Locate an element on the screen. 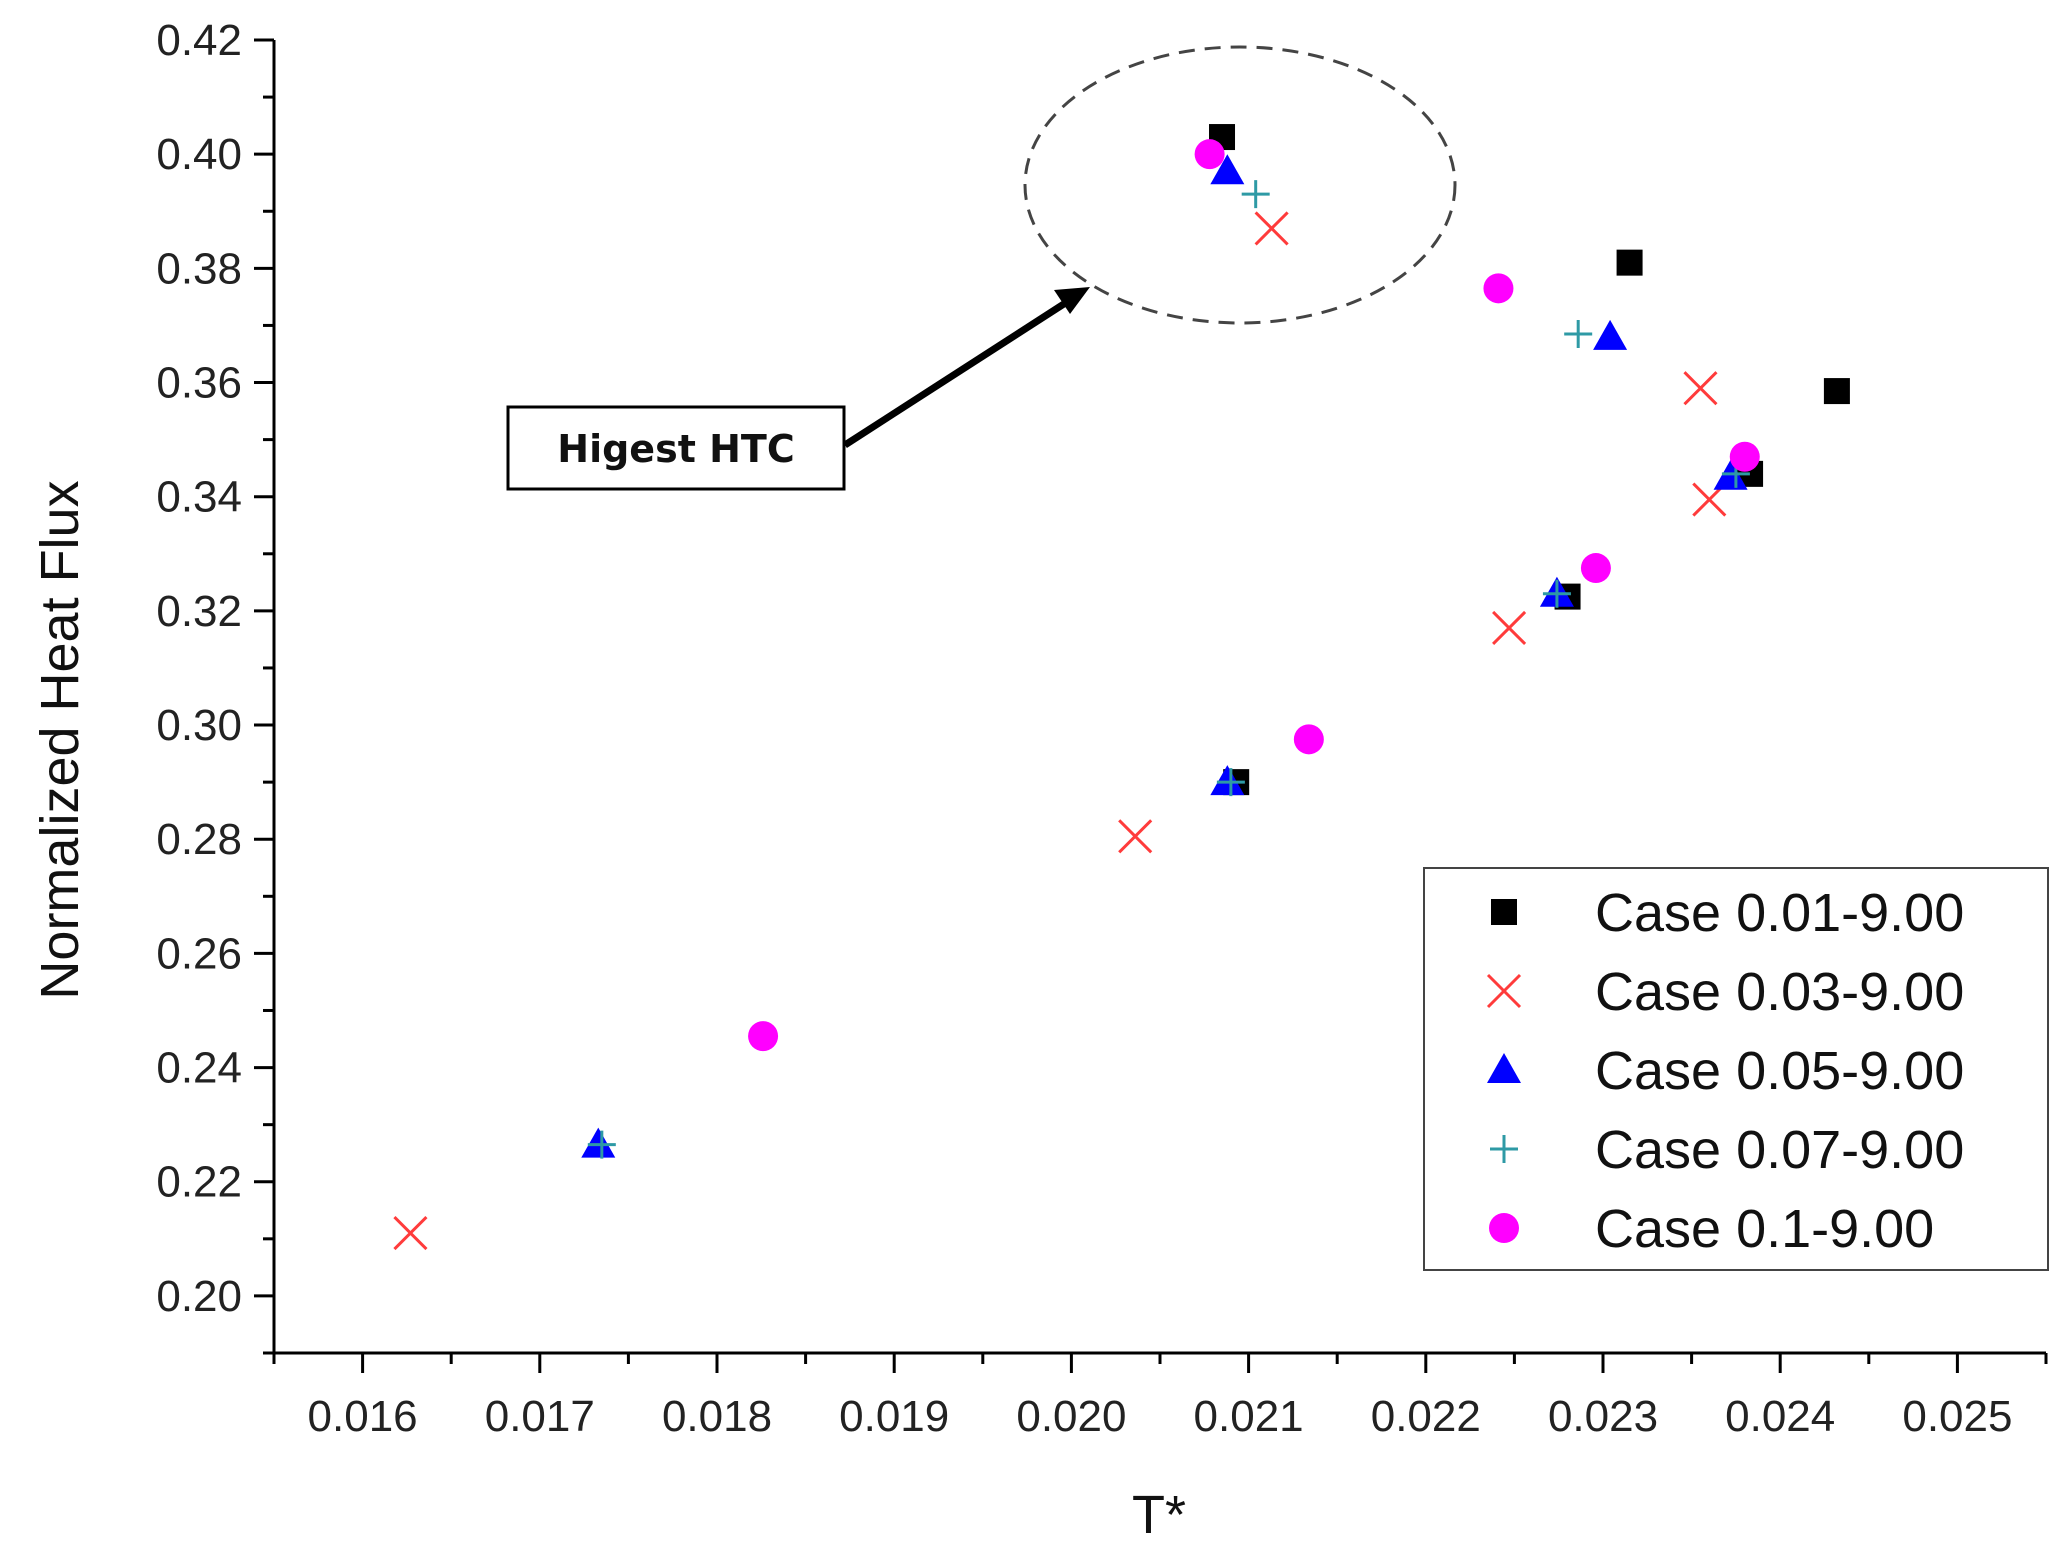  highest-htc-annotation: Higest HTC is located at coordinates (981, 268).